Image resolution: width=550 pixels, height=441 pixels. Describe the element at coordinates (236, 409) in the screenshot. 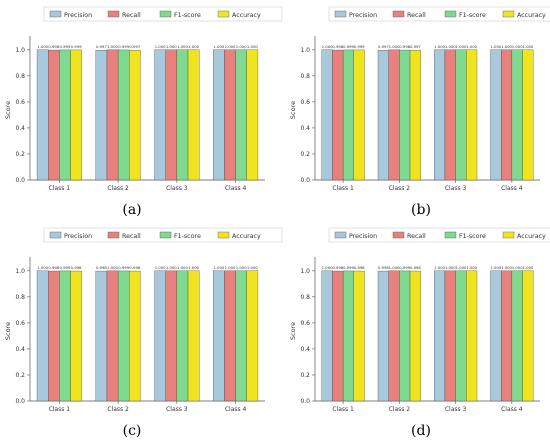

I see `x-tick-label: Class 4` at that location.